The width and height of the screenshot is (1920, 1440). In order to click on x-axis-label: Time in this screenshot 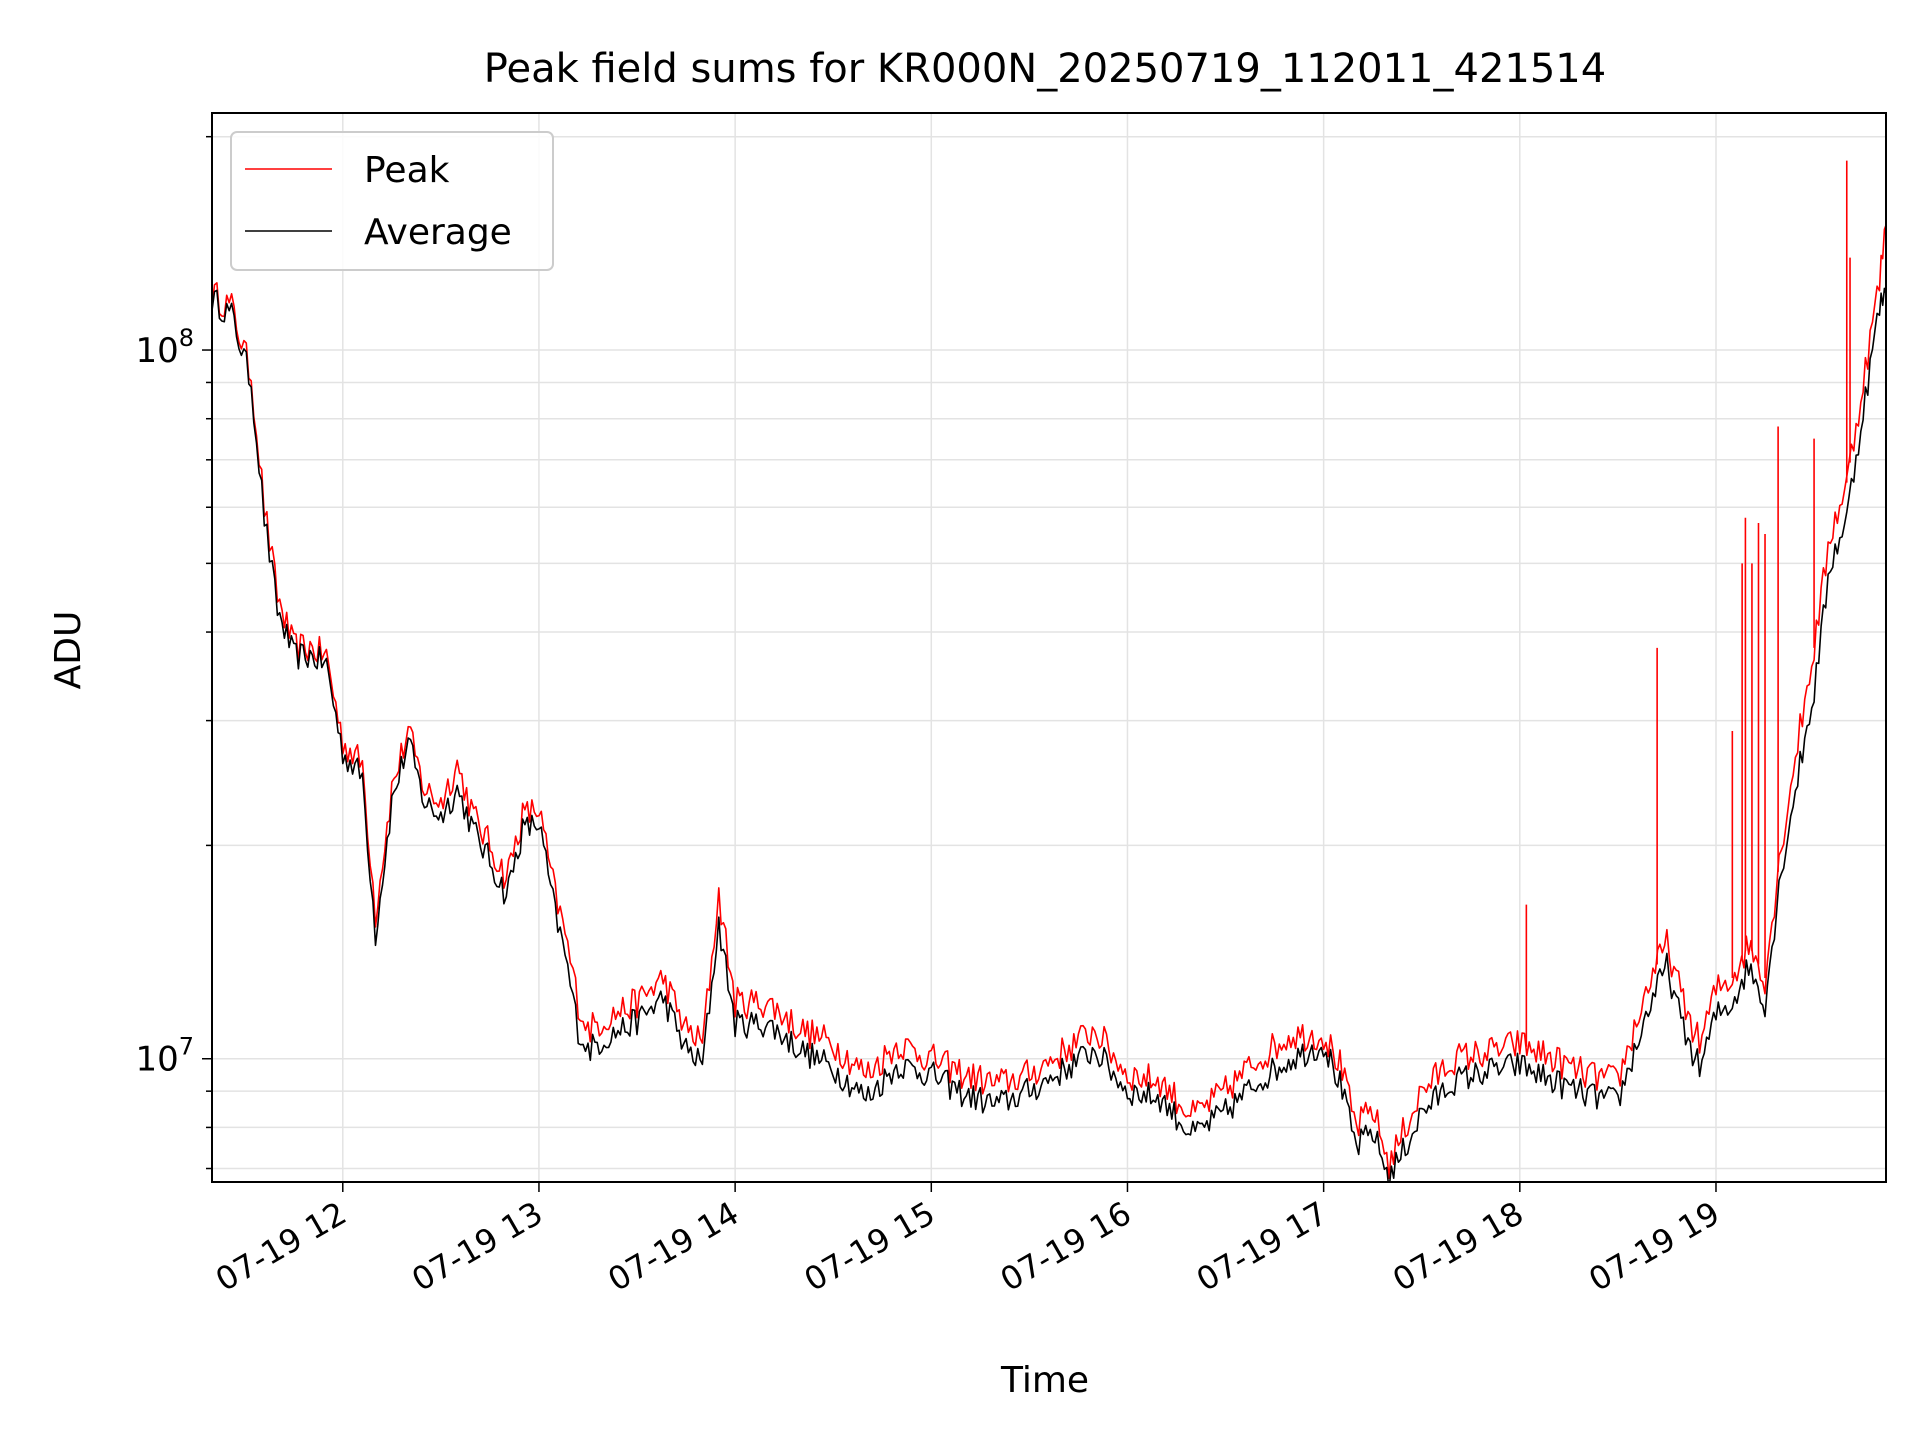, I will do `click(1044, 1380)`.